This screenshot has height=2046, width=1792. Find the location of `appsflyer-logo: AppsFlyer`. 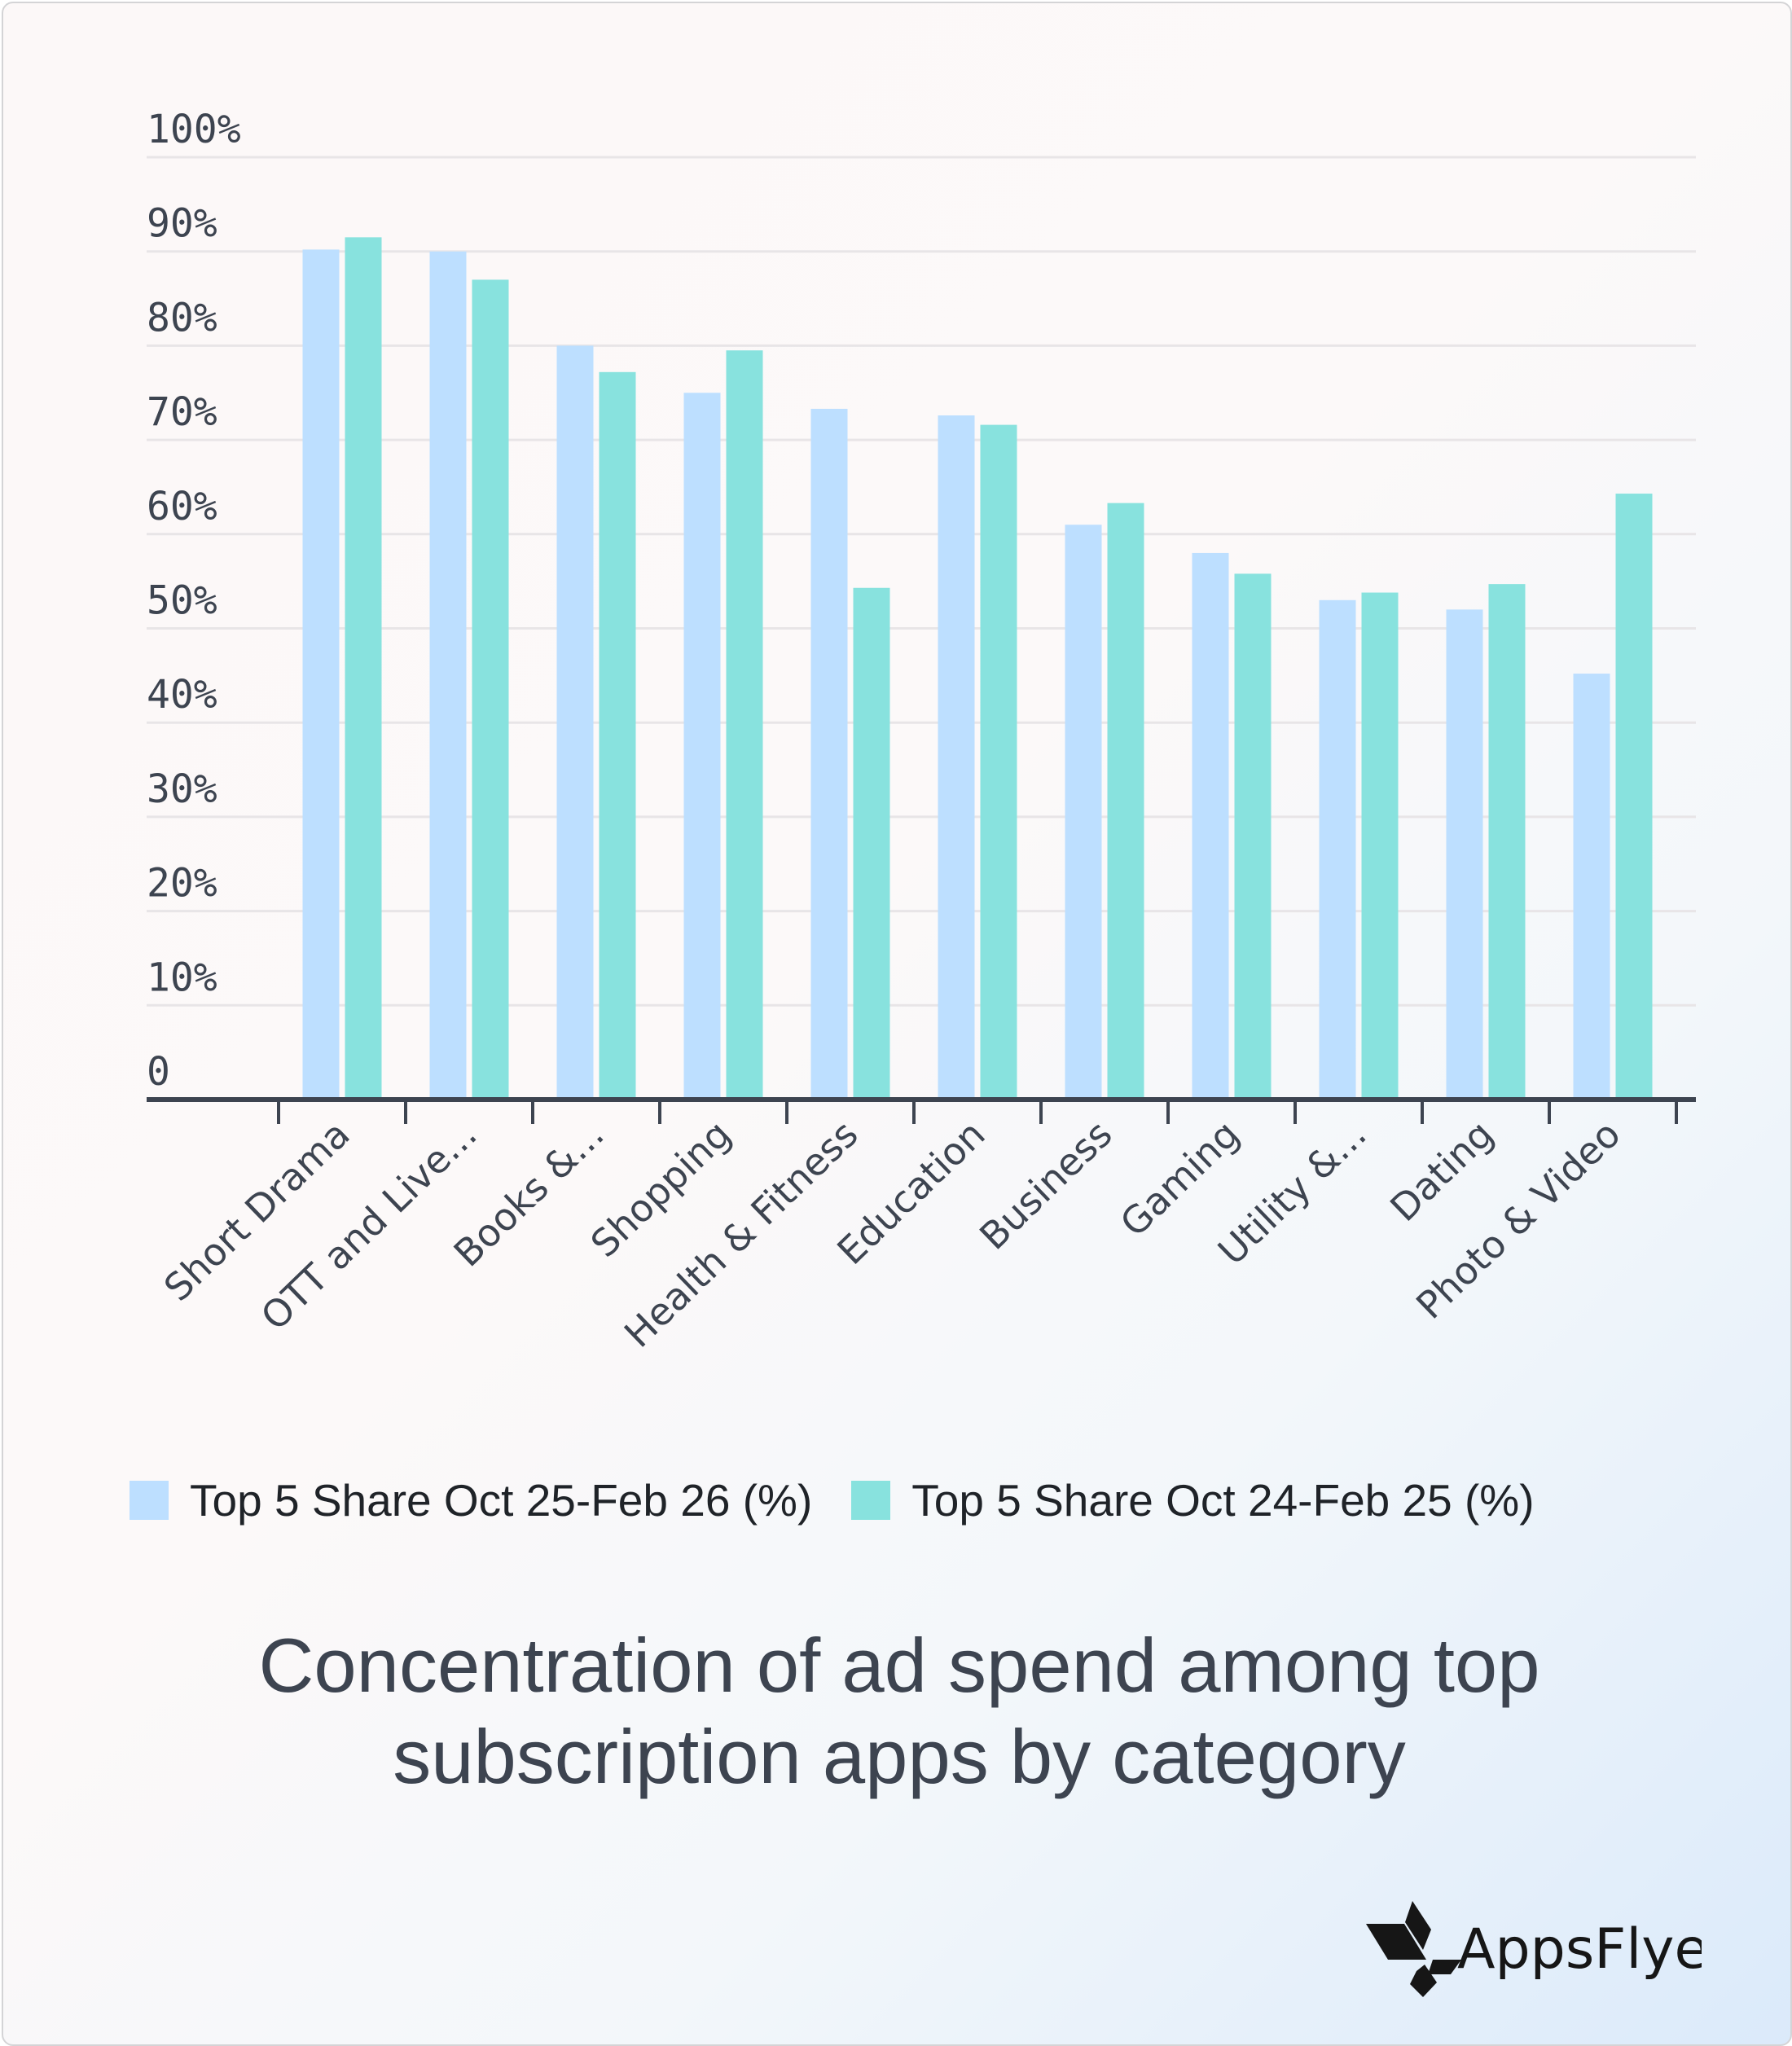

appsflyer-logo: AppsFlyer is located at coordinates (1534, 1949).